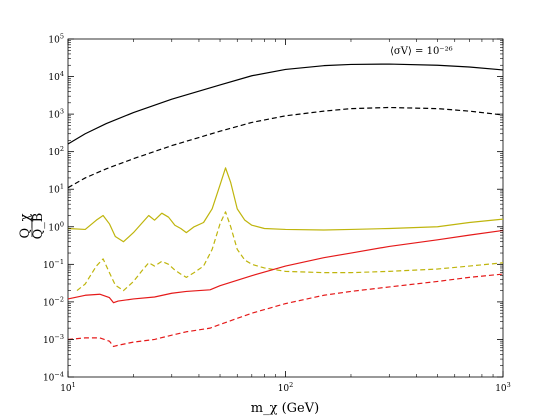 The height and width of the screenshot is (420, 560). I want to click on y-tick-label-8: 10³, so click(56, 114).